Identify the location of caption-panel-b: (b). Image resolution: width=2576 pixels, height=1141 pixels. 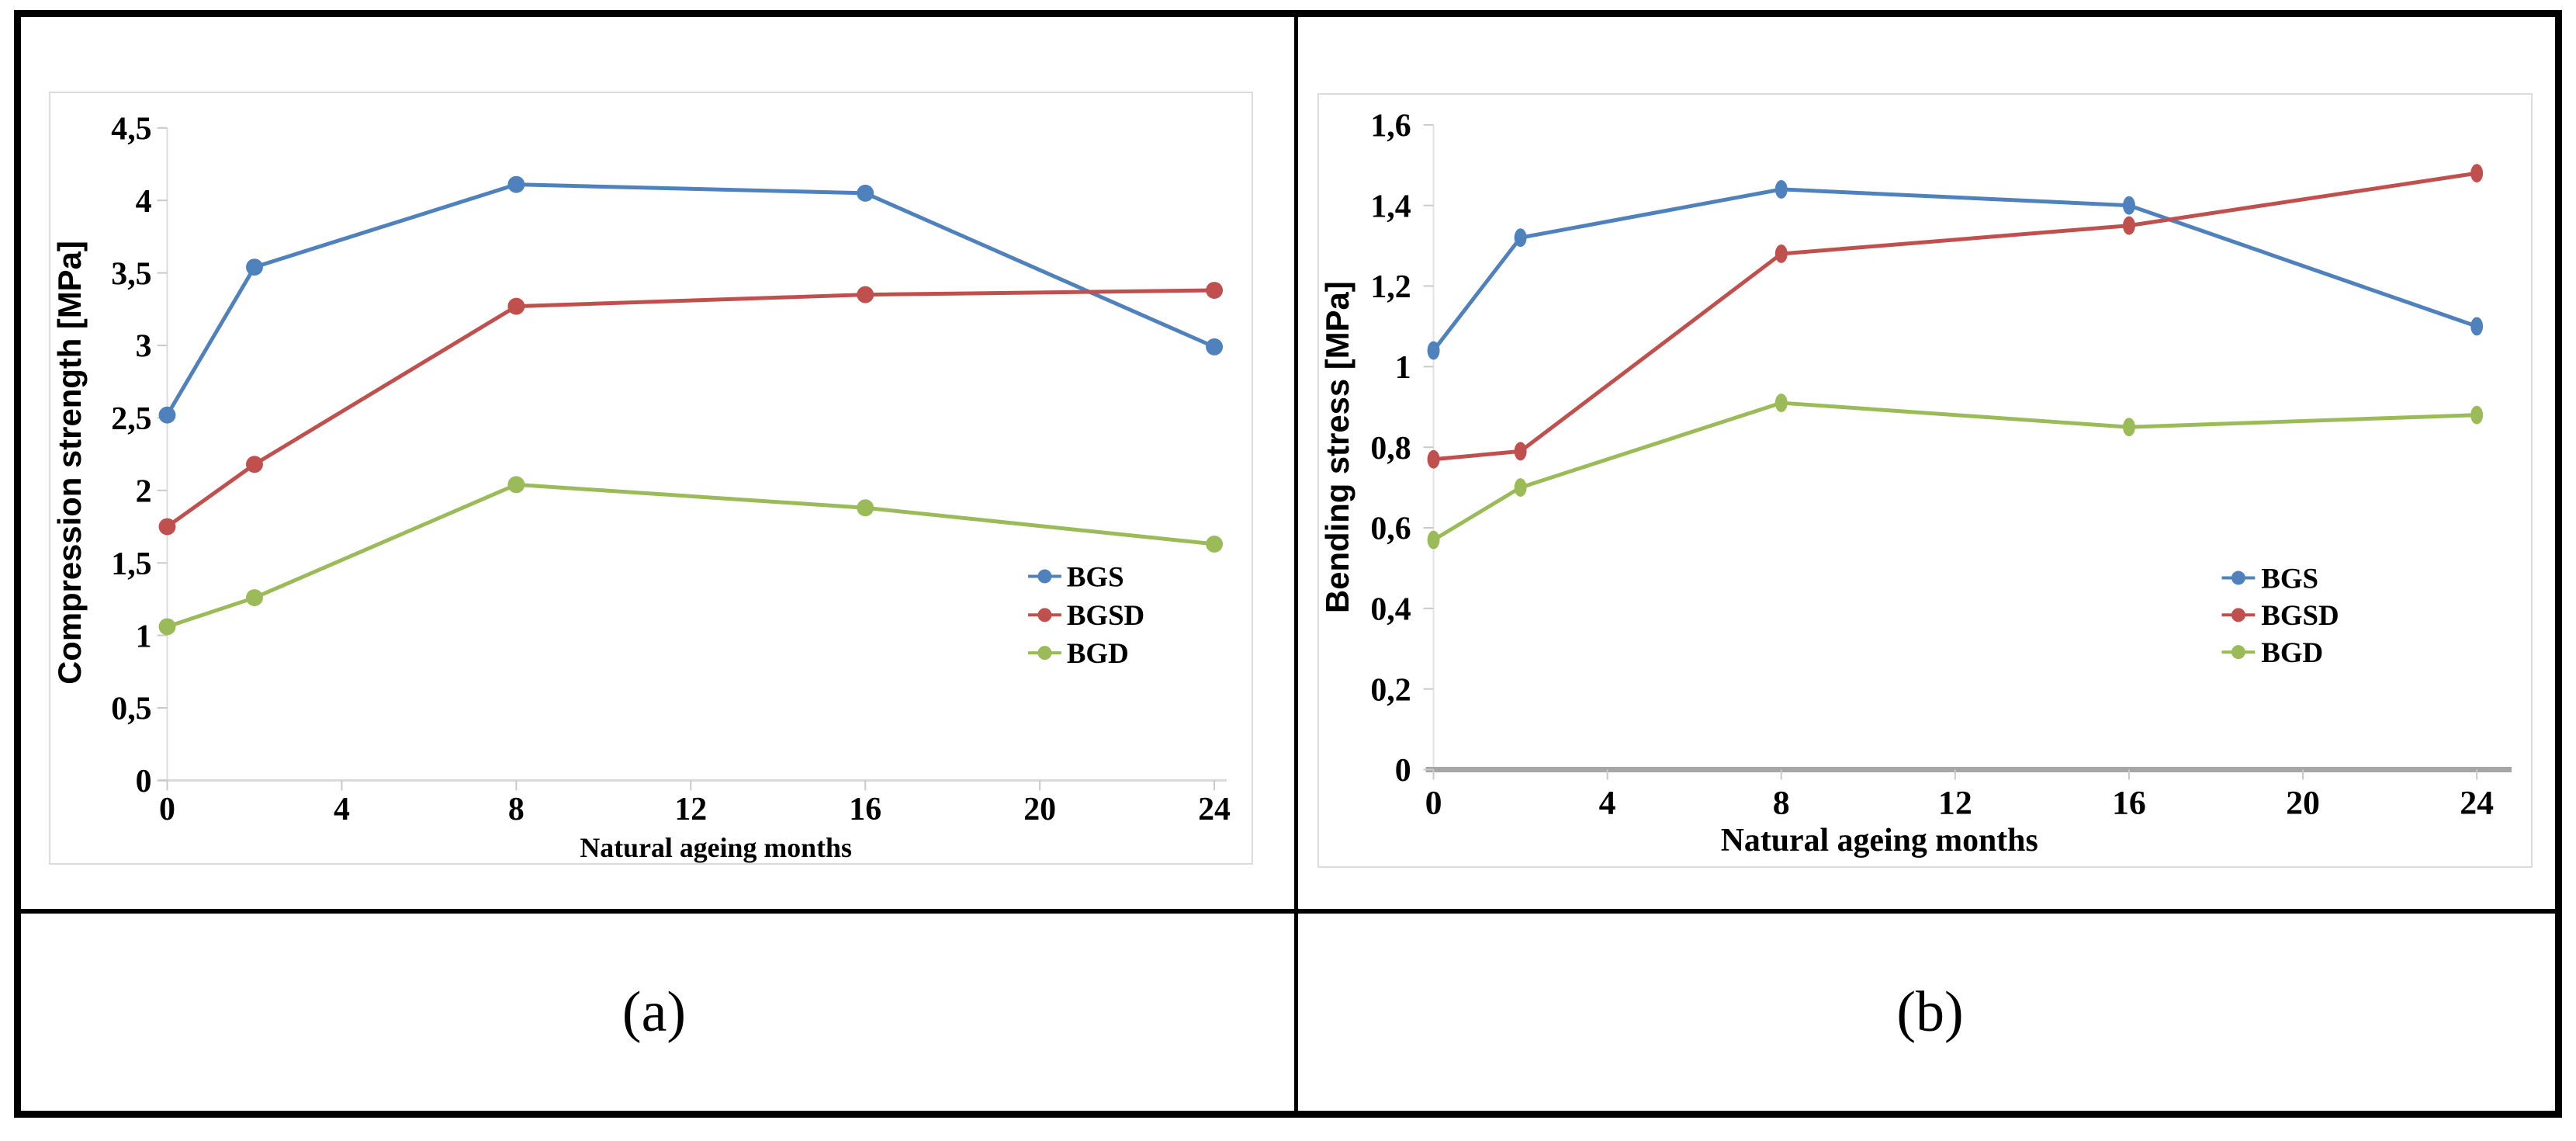
(1930, 1012).